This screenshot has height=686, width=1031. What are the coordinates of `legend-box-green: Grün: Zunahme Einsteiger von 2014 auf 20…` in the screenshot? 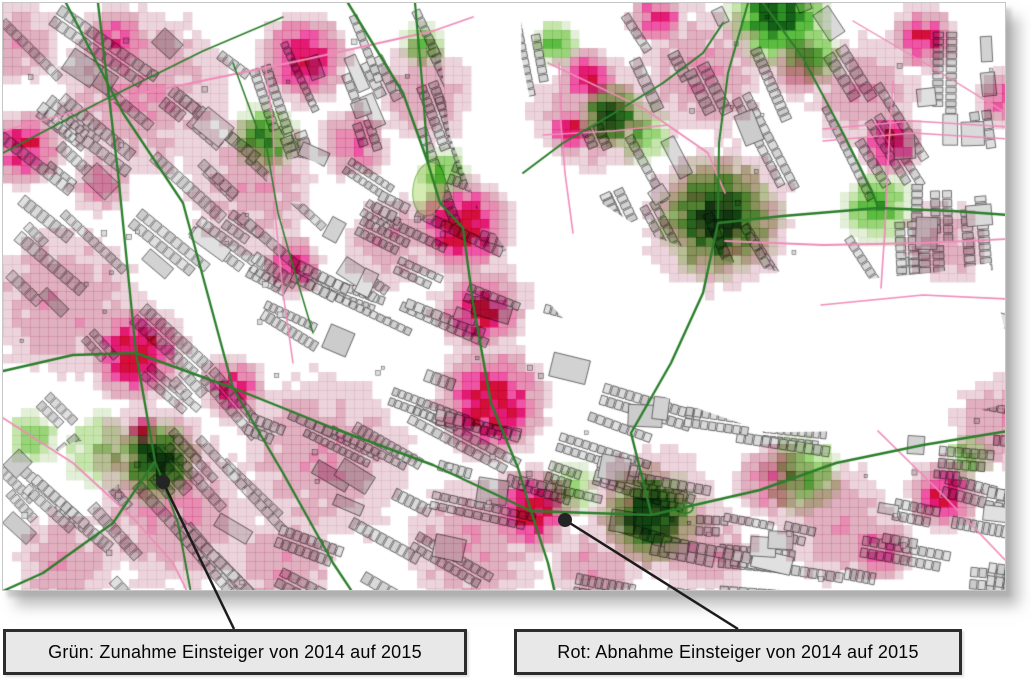 It's located at (235, 652).